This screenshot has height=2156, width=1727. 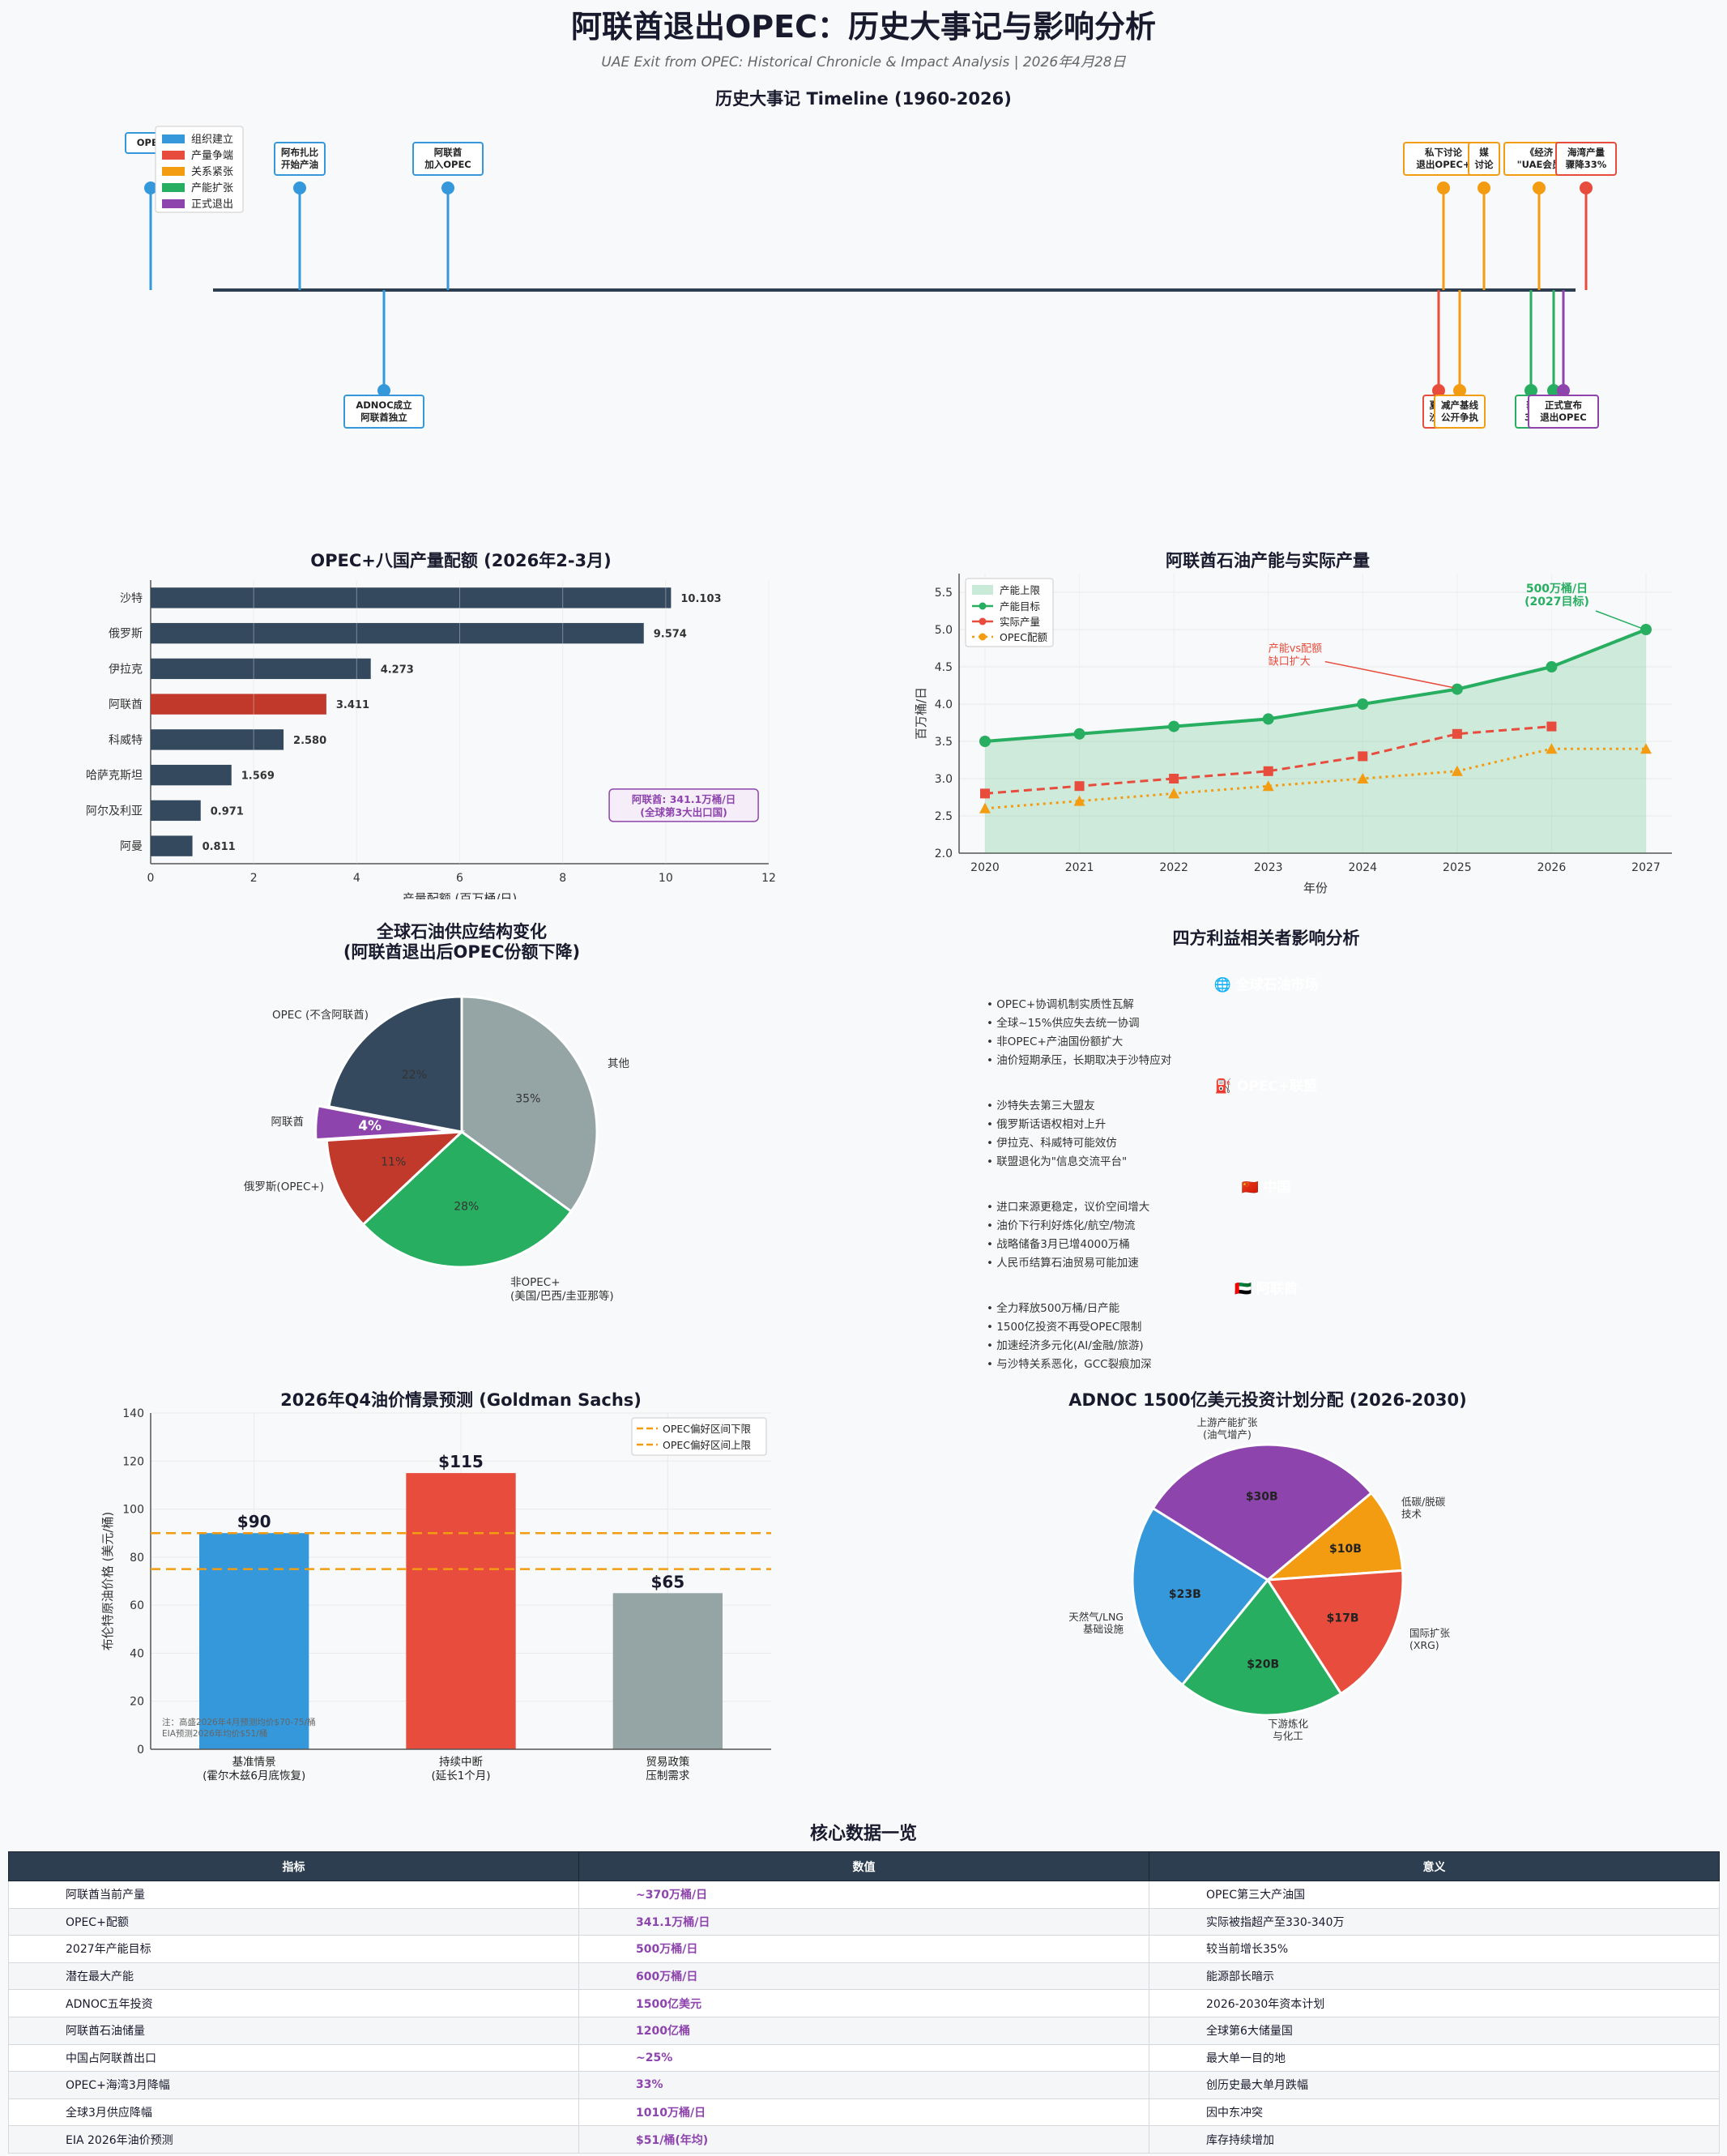 What do you see at coordinates (944, 704) in the screenshot?
I see `y-tick-label: 4.0` at bounding box center [944, 704].